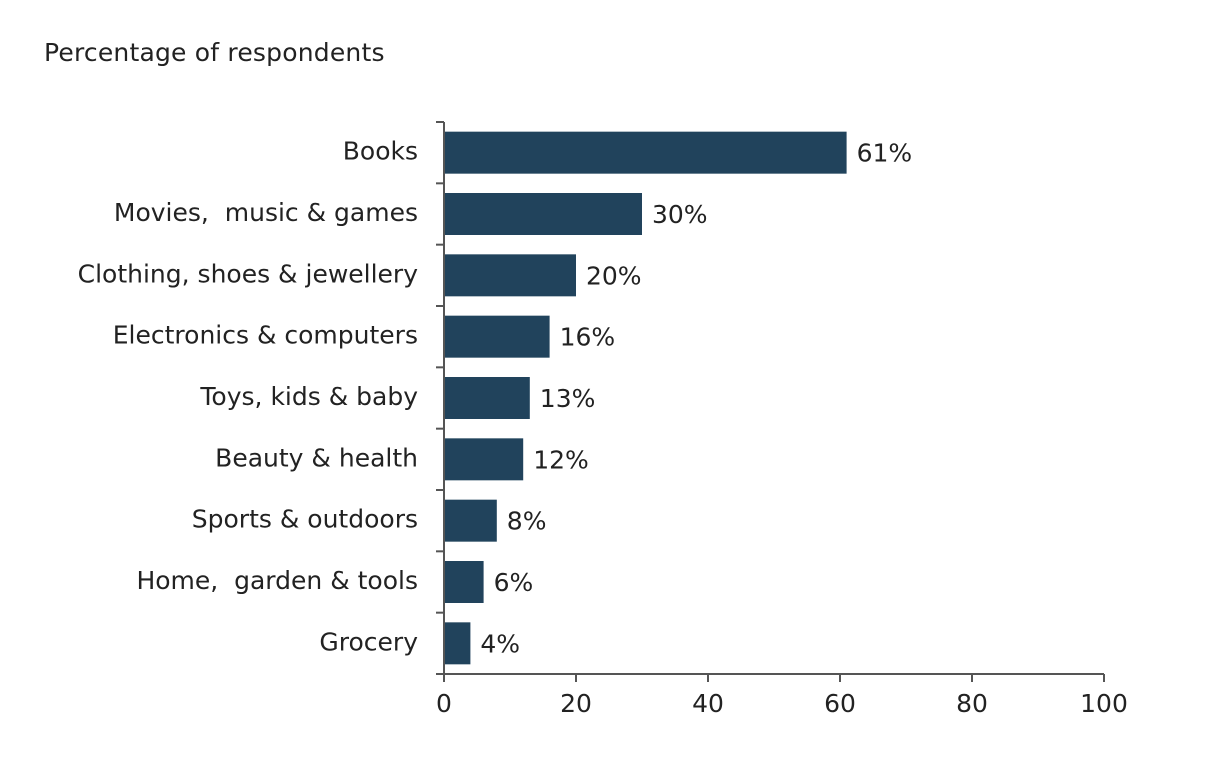  Describe the element at coordinates (277, 580) in the screenshot. I see `category-label: Home, garden & tools` at that location.